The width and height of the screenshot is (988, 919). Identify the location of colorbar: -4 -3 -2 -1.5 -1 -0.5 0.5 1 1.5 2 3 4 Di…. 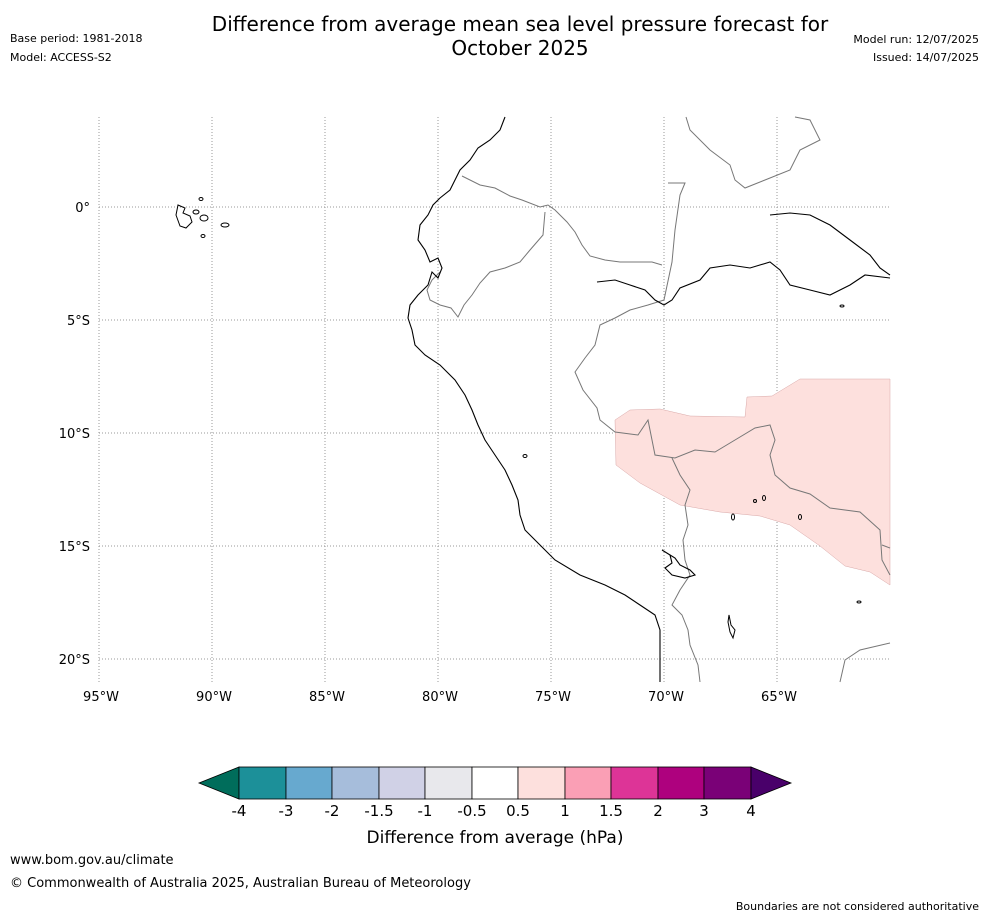
(495, 807).